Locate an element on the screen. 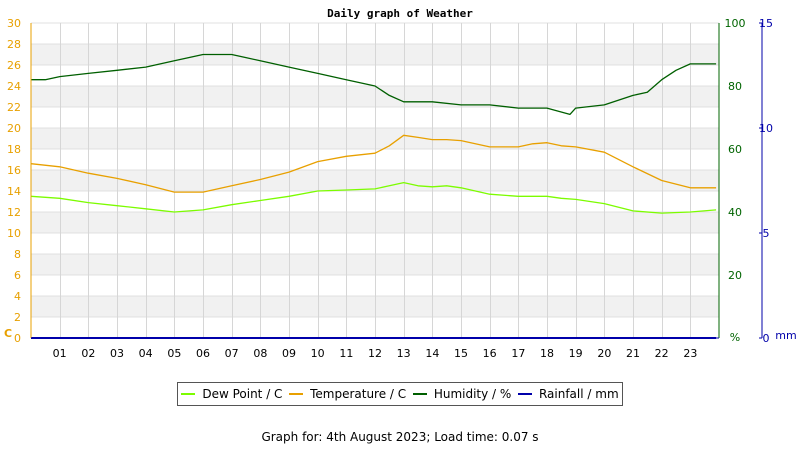 This screenshot has width=800, height=450. left-tick-label: 0 is located at coordinates (17, 338).